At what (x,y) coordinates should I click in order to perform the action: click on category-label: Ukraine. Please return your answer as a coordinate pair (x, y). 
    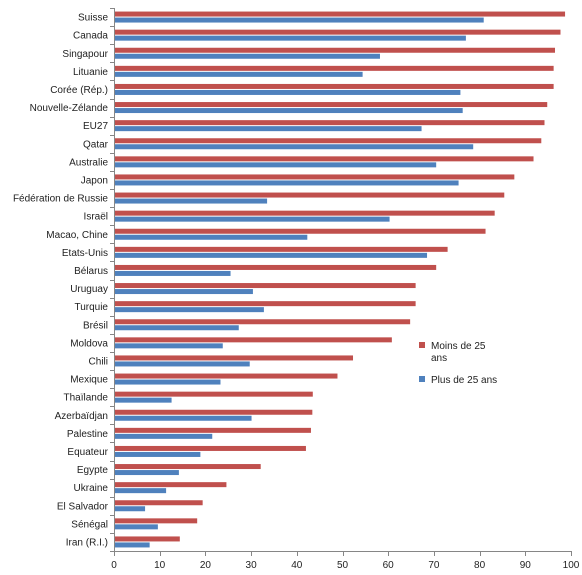
    Looking at the image, I should click on (91, 488).